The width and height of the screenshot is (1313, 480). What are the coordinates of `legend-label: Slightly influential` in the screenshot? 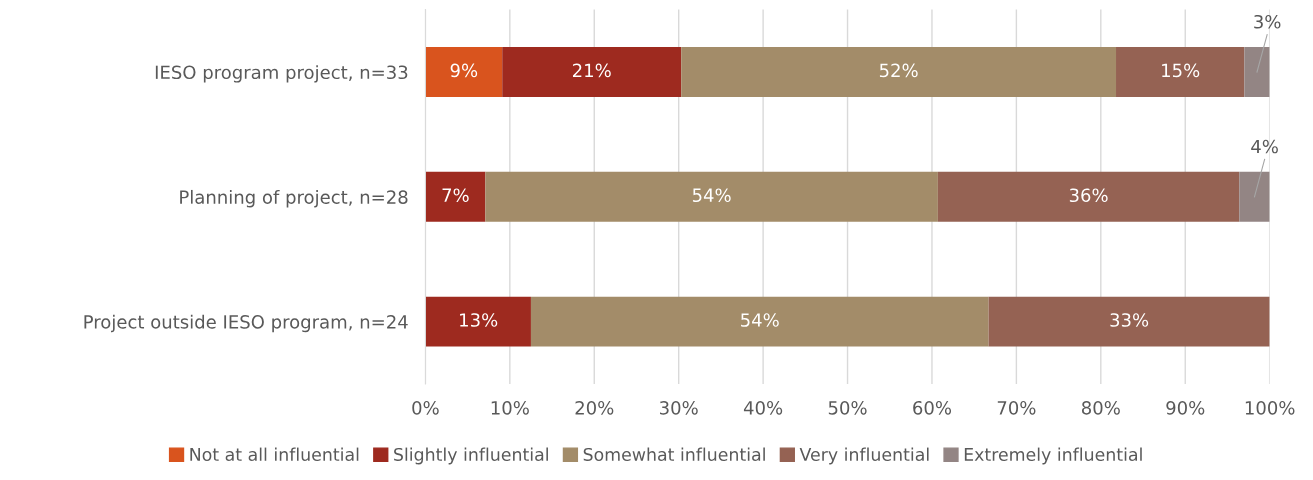 It's located at (471, 456).